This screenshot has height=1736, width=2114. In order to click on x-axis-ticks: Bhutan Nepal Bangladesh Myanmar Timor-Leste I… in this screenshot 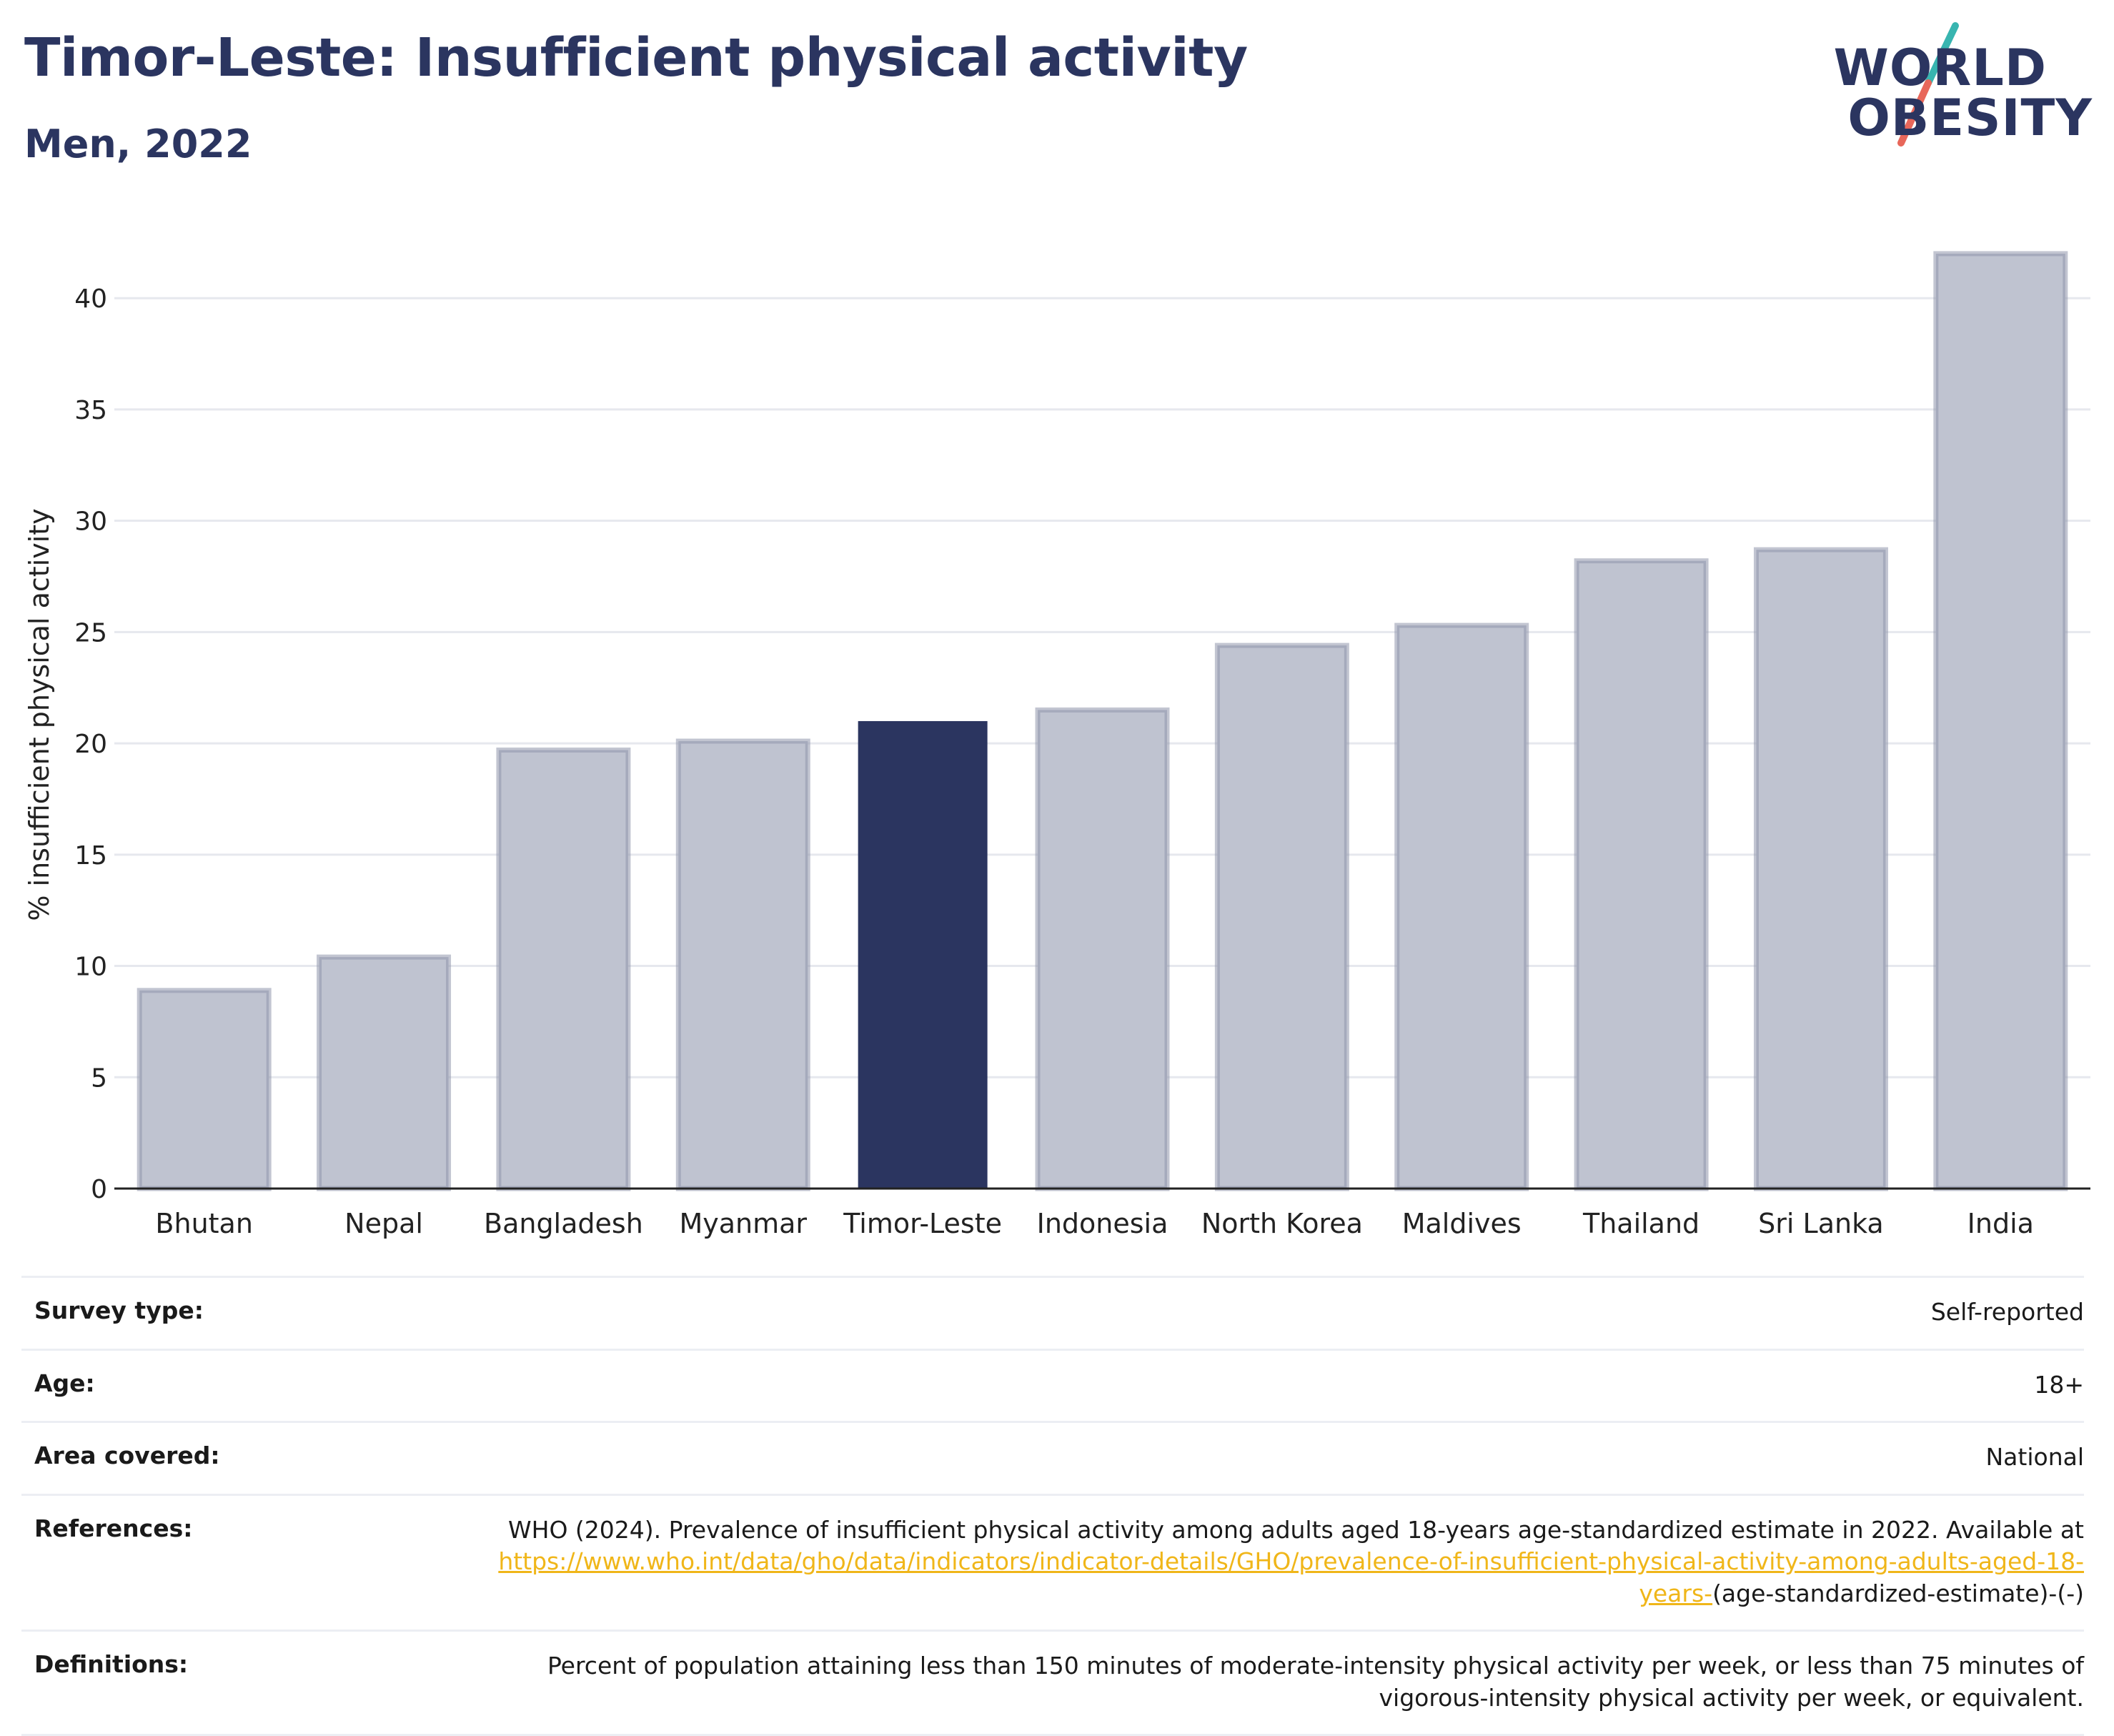, I will do `click(1094, 1223)`.